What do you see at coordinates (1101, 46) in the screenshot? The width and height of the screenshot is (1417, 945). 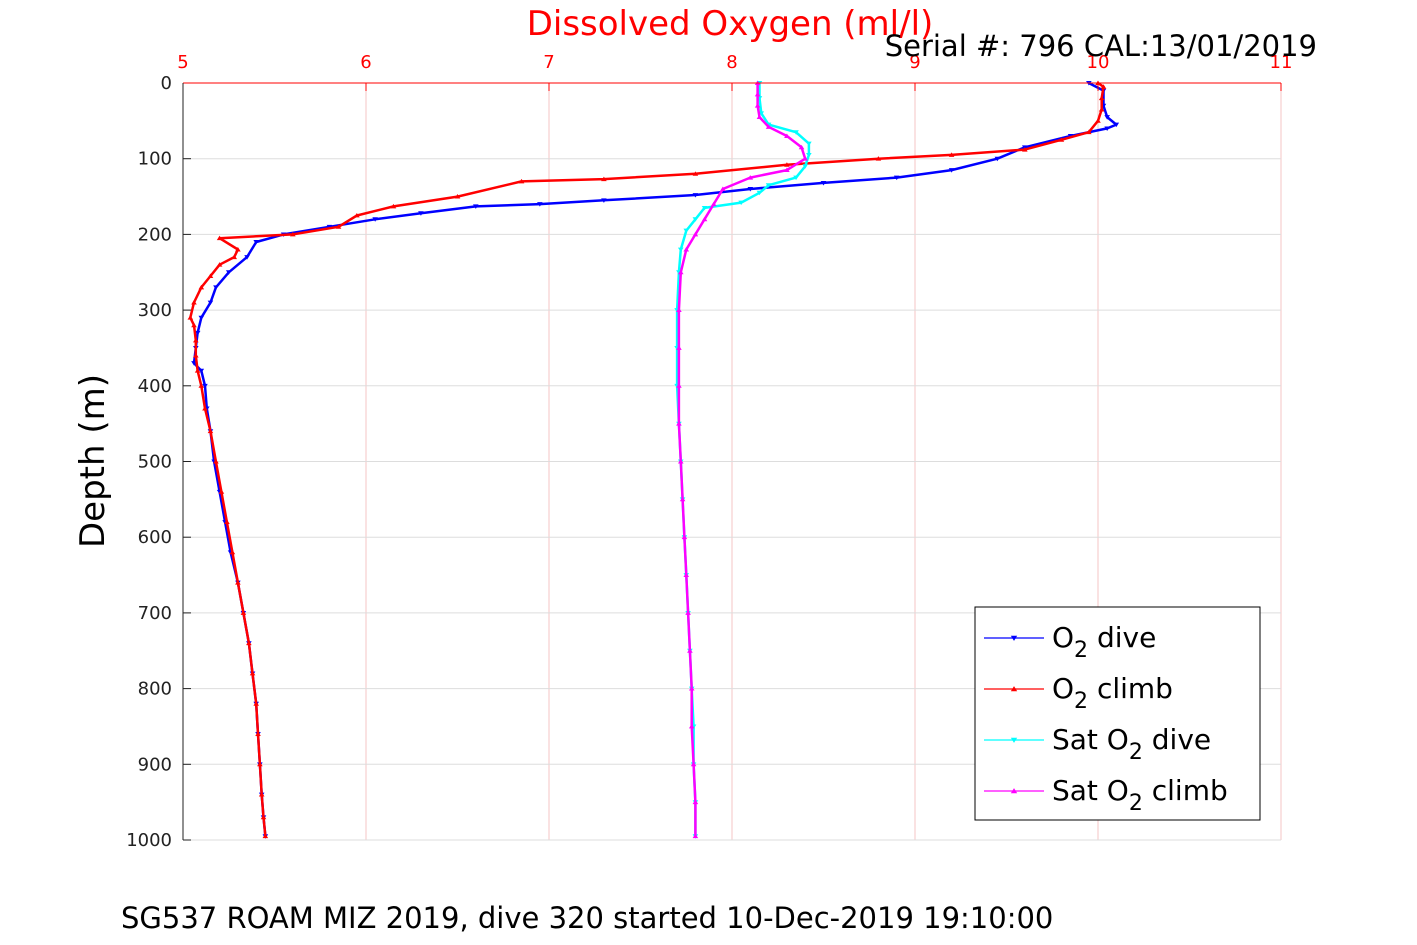 I see `chart-subtitle: Serial #: 796 CAL:13/01/2019` at bounding box center [1101, 46].